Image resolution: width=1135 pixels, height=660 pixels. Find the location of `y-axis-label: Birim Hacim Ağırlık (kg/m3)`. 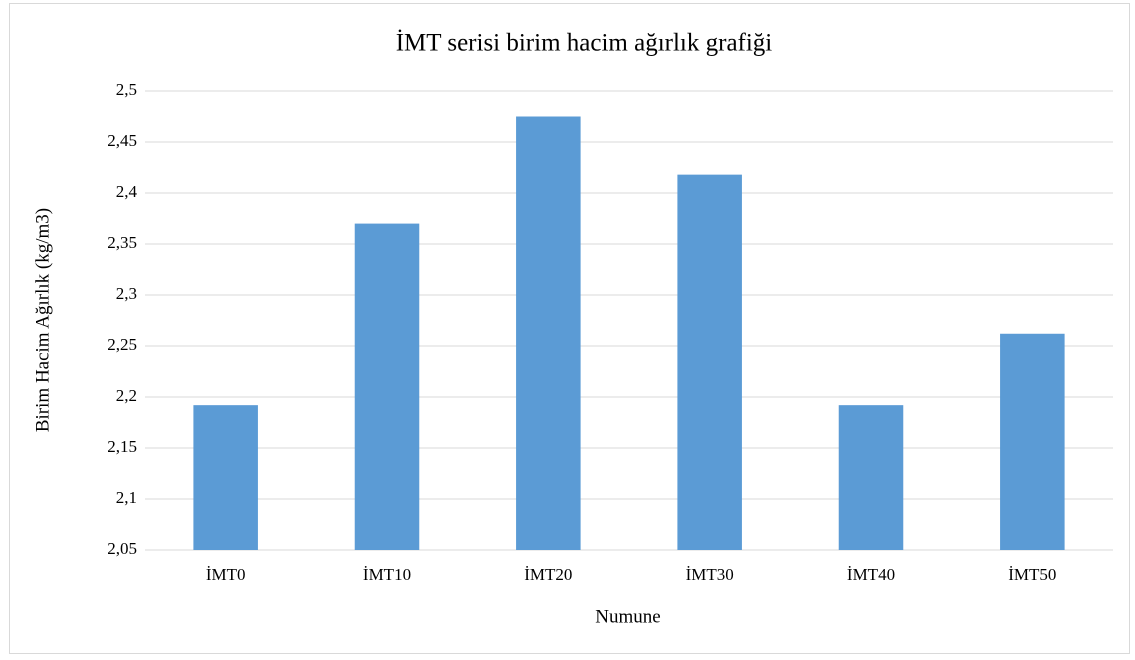

y-axis-label: Birim Hacim Ağırlık (kg/m3) is located at coordinates (42, 320).